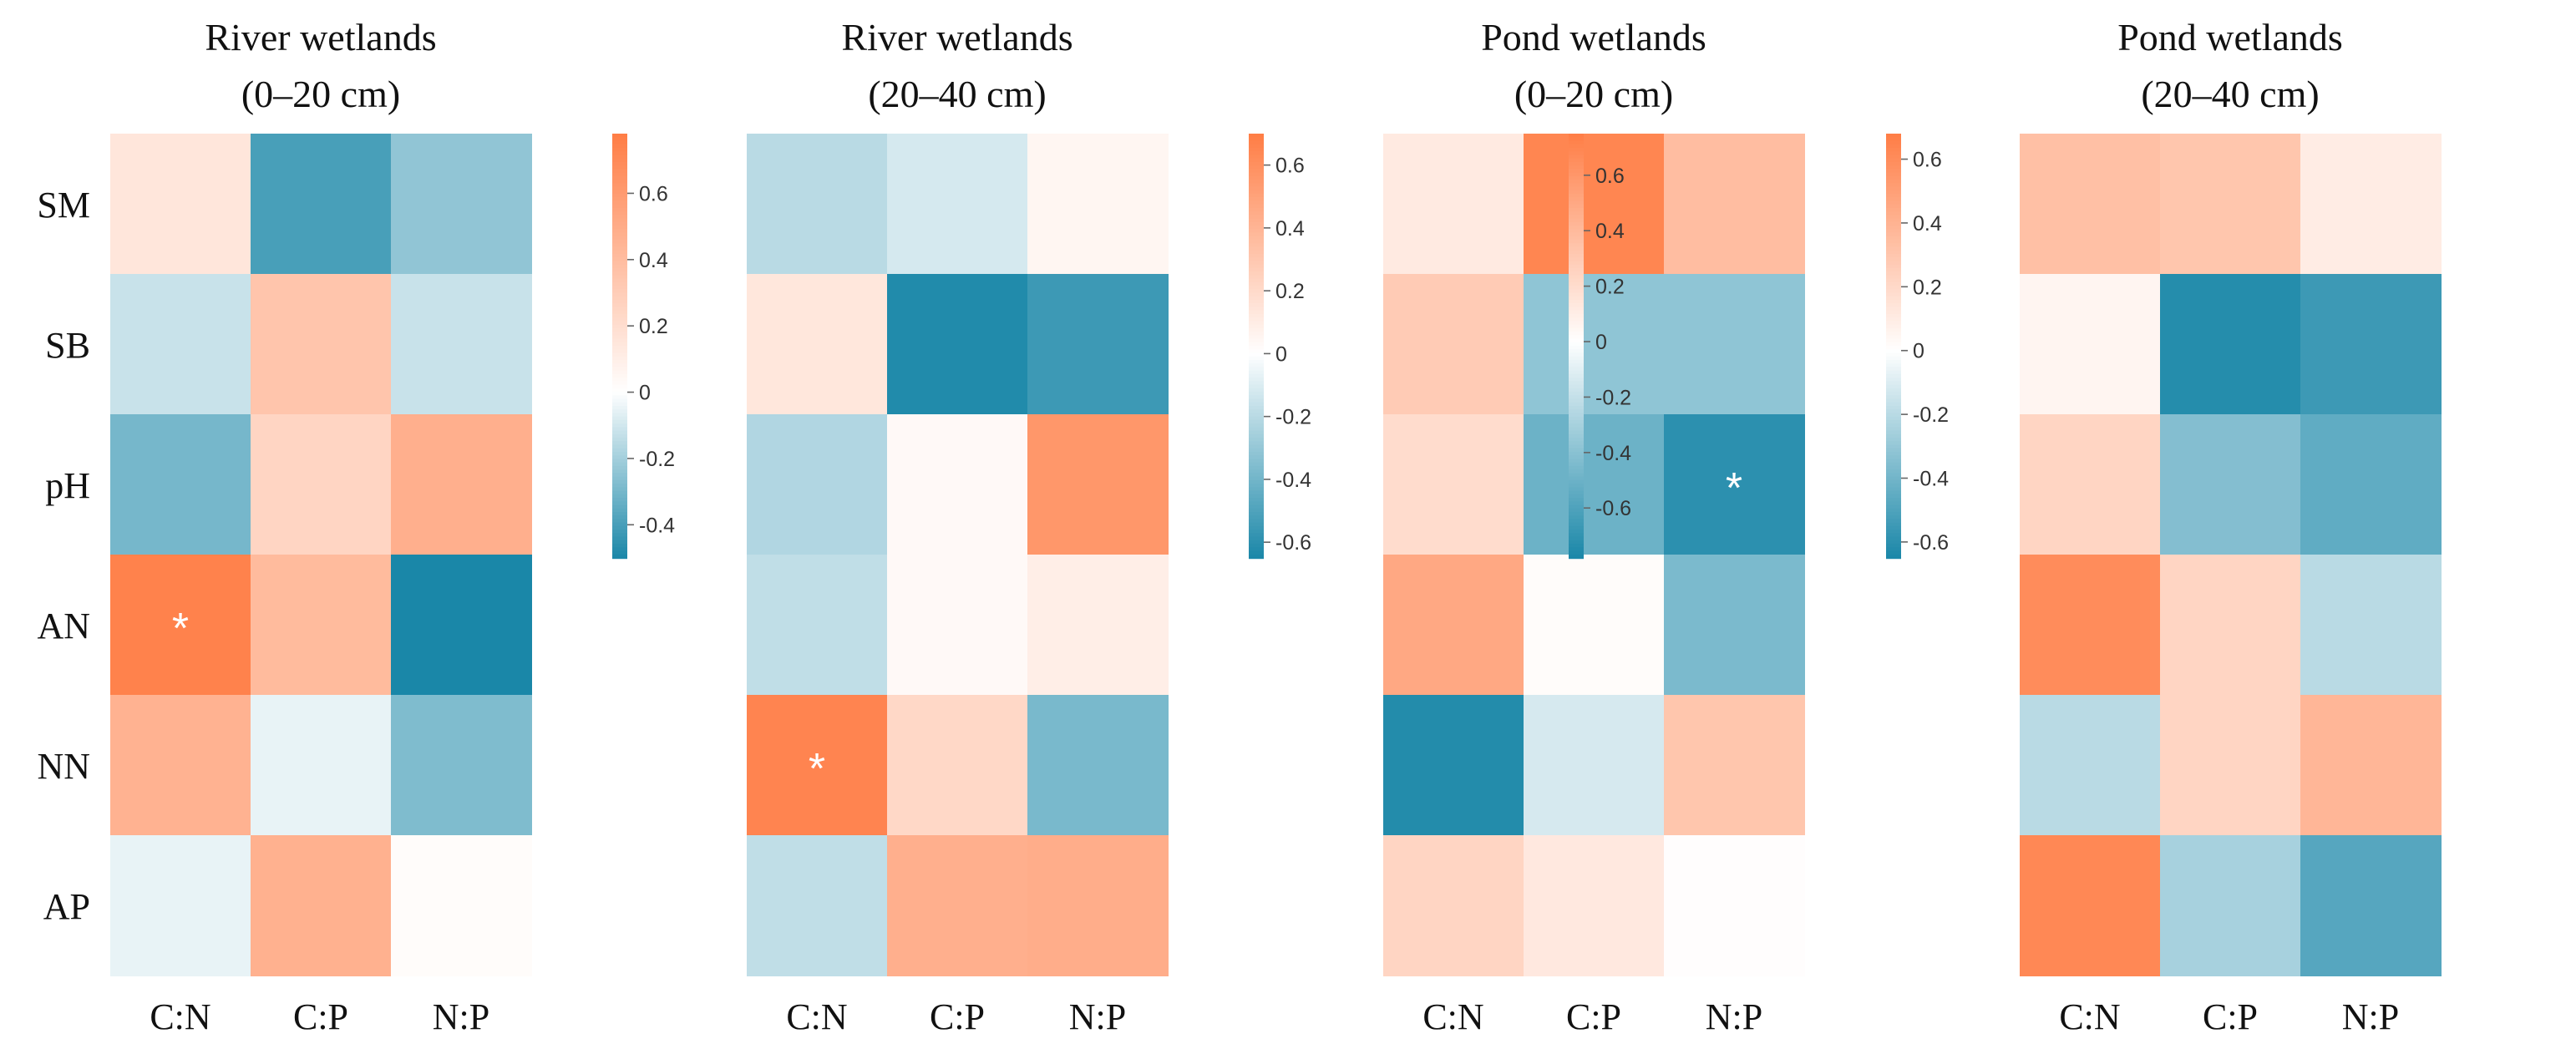 This screenshot has width=2576, height=1044. What do you see at coordinates (1928, 288) in the screenshot?
I see `colorbar-tick-label: 0.2` at bounding box center [1928, 288].